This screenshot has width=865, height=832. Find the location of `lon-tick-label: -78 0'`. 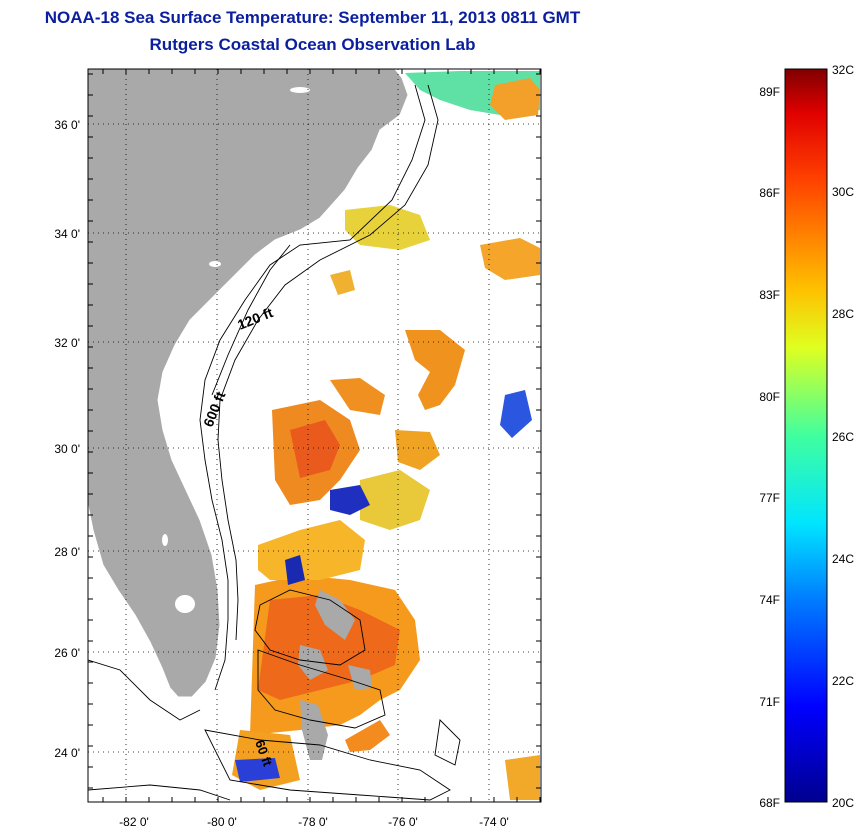

lon-tick-label: -78 0' is located at coordinates (313, 822).